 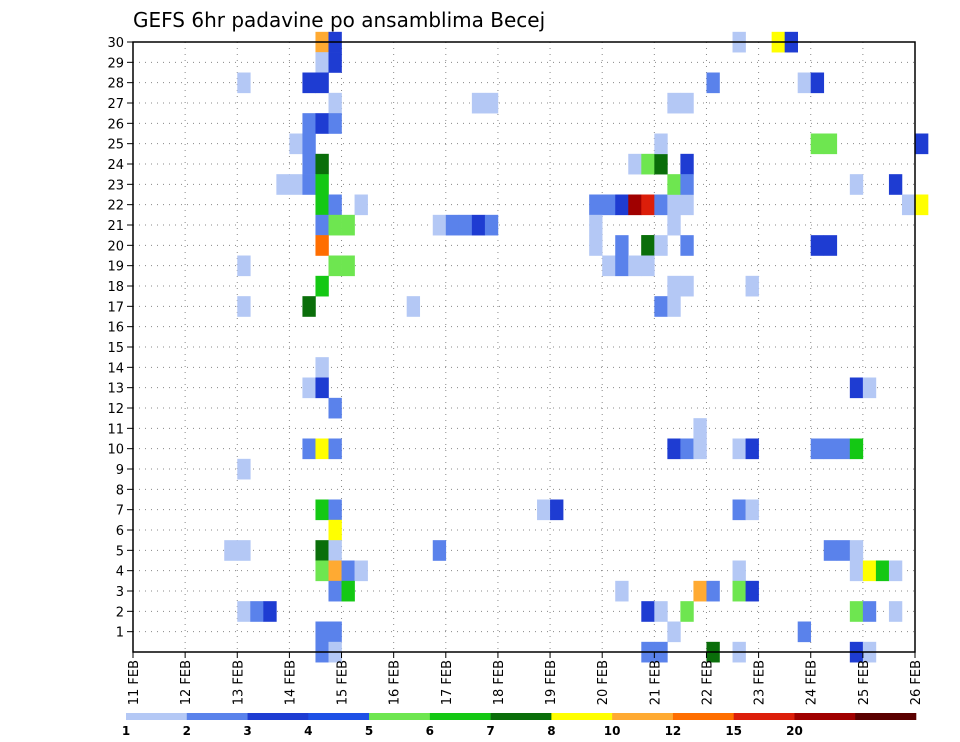 What do you see at coordinates (655, 682) in the screenshot?
I see `x-tick-label: 21 FEB` at bounding box center [655, 682].